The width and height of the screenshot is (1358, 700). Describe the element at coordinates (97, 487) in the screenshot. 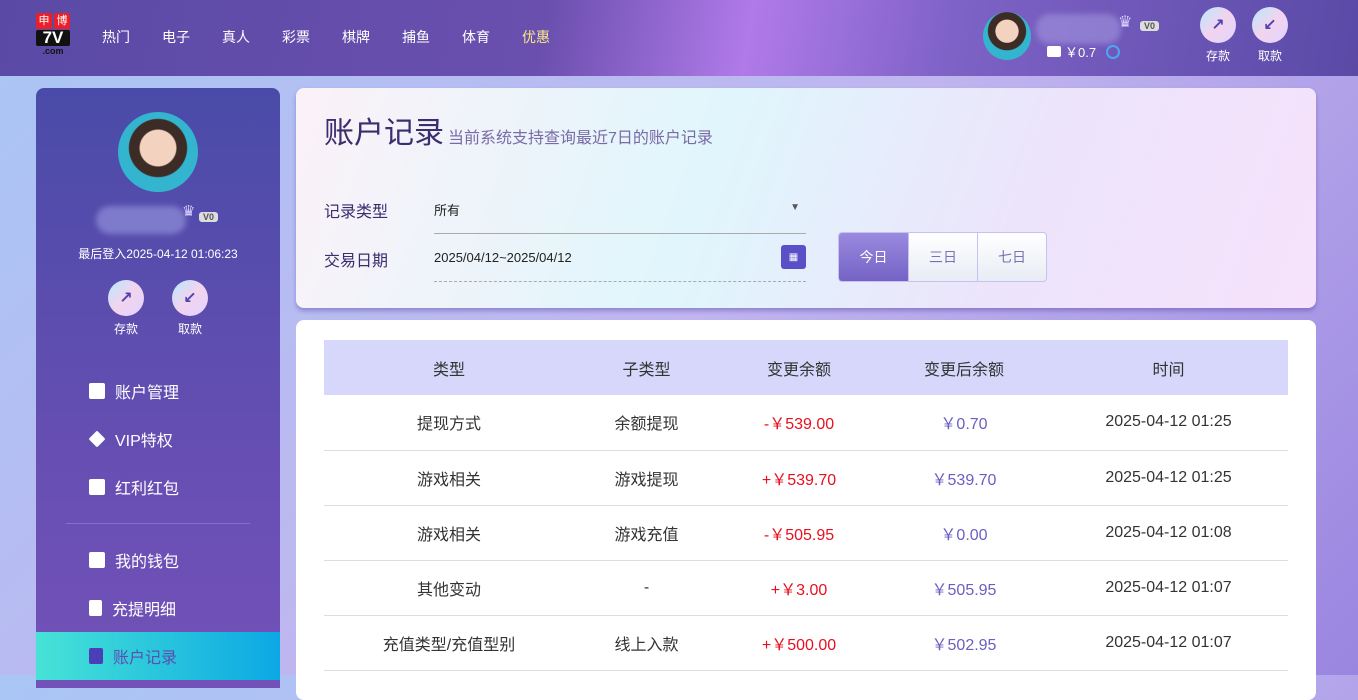

I see `envelope-icon` at that location.